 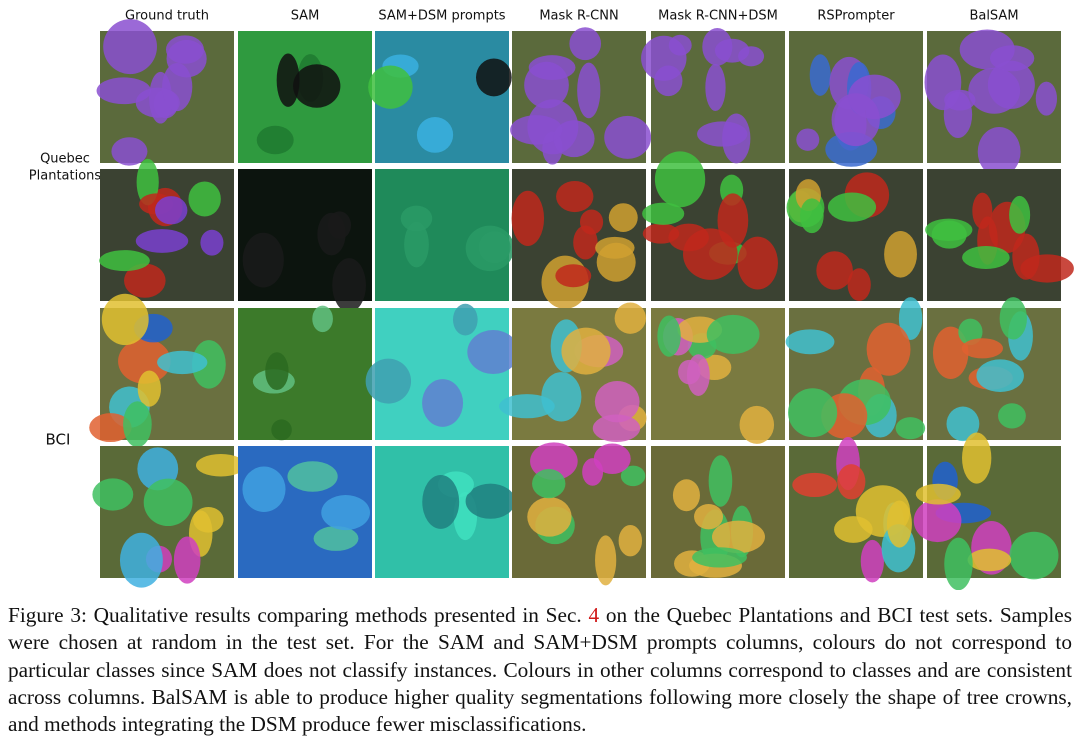 What do you see at coordinates (993, 16) in the screenshot?
I see `column-header: BalSAM` at bounding box center [993, 16].